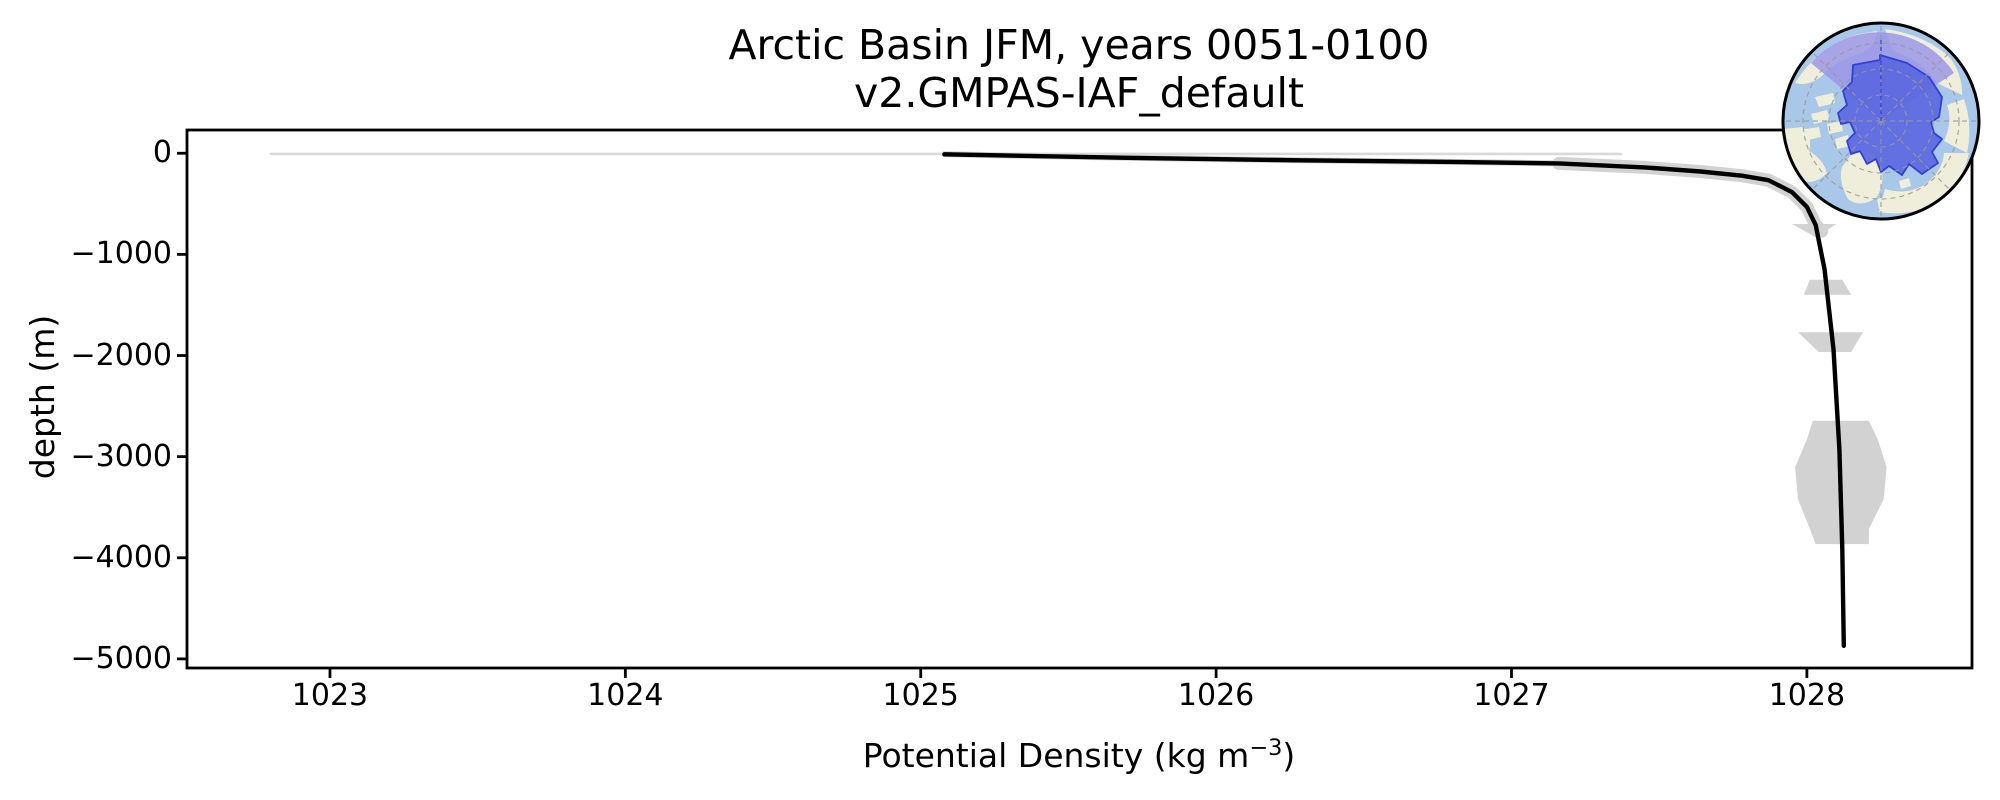 The width and height of the screenshot is (2000, 800). Describe the element at coordinates (1056, 755) in the screenshot. I see `x-axis-label-text: Potential Density (kg m` at that location.